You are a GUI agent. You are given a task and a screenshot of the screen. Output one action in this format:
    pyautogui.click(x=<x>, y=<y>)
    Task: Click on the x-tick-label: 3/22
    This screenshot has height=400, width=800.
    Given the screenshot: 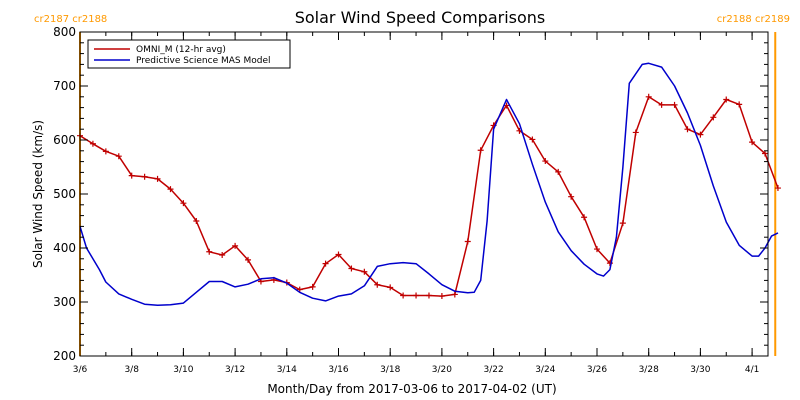 What is the action you would take?
    pyautogui.click(x=493, y=370)
    